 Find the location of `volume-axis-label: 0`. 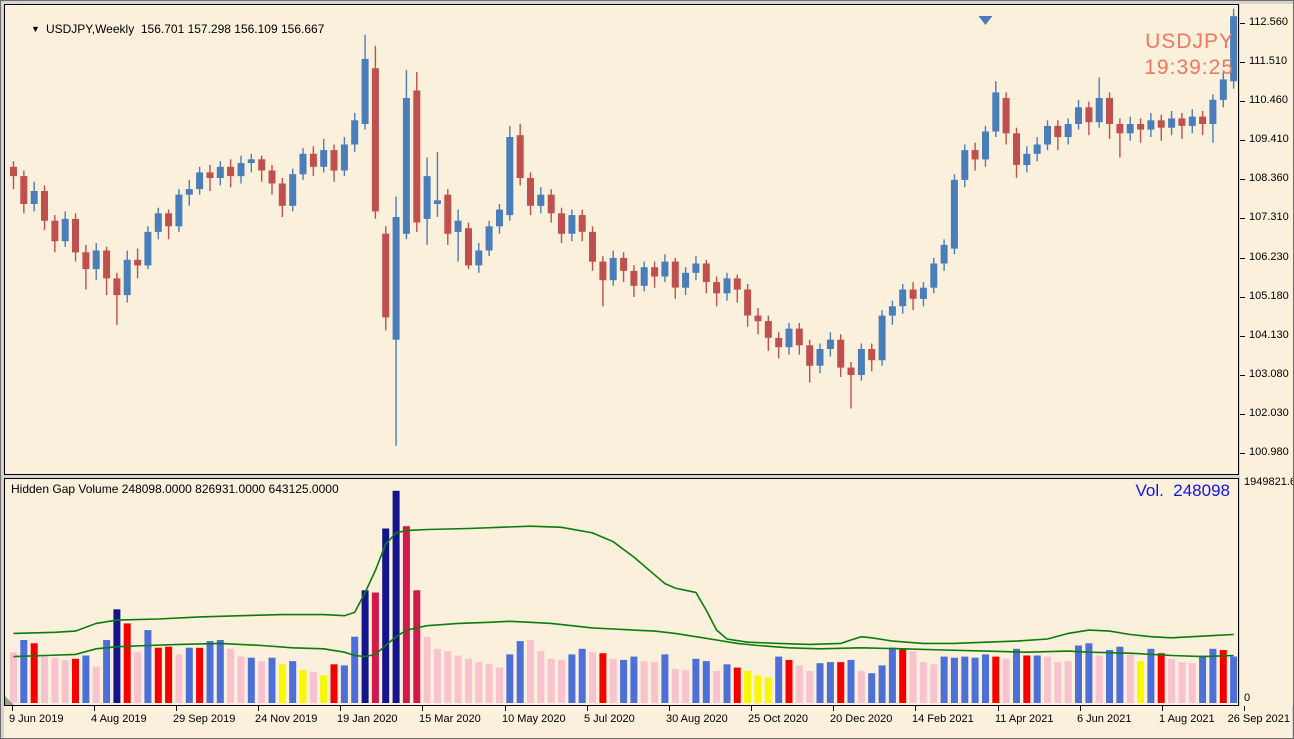

volume-axis-label: 0 is located at coordinates (1247, 698).